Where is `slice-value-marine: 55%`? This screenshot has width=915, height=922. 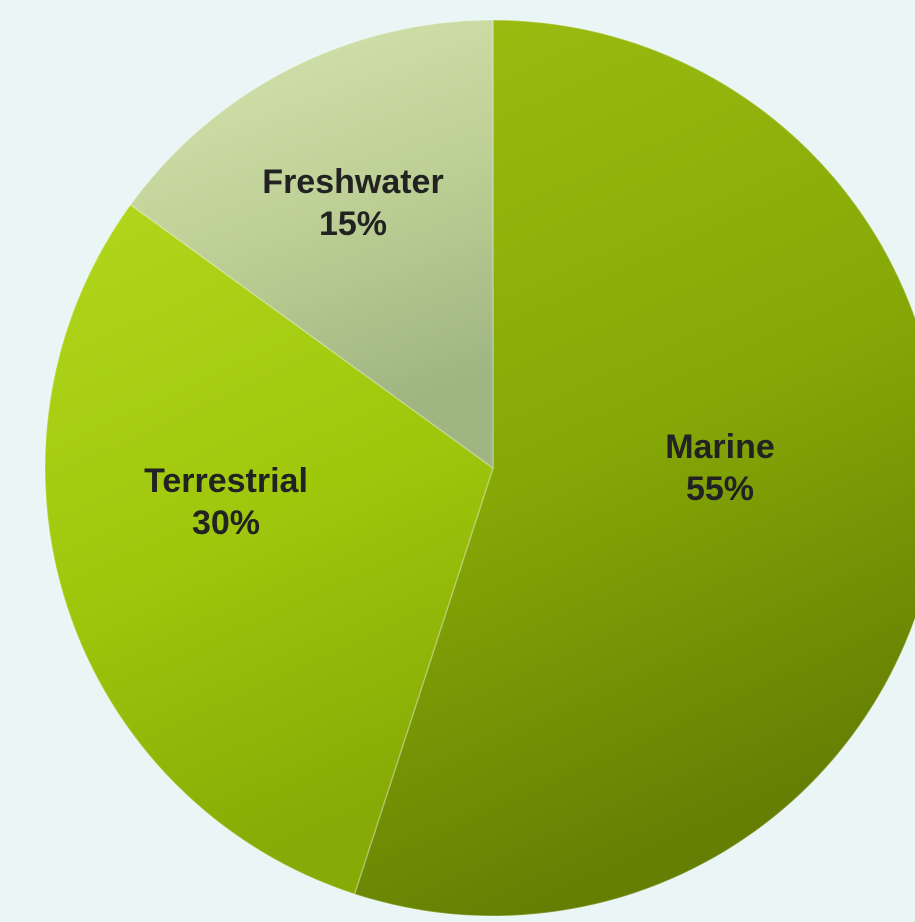 slice-value-marine: 55% is located at coordinates (720, 489).